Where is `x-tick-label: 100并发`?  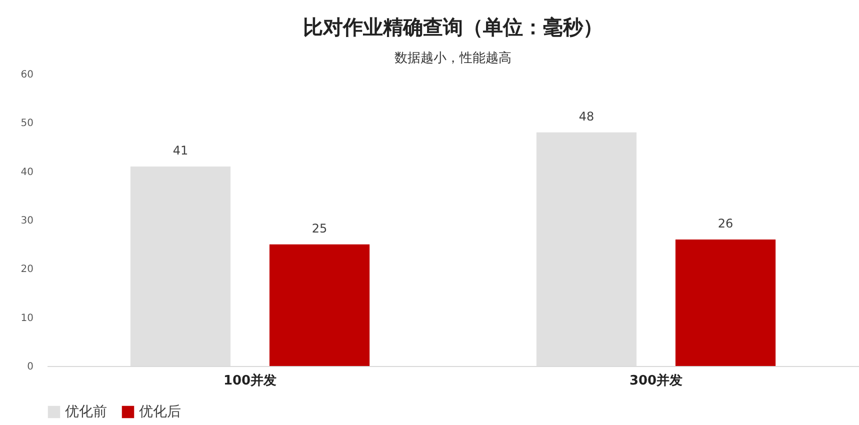 x-tick-label: 100并发 is located at coordinates (250, 380).